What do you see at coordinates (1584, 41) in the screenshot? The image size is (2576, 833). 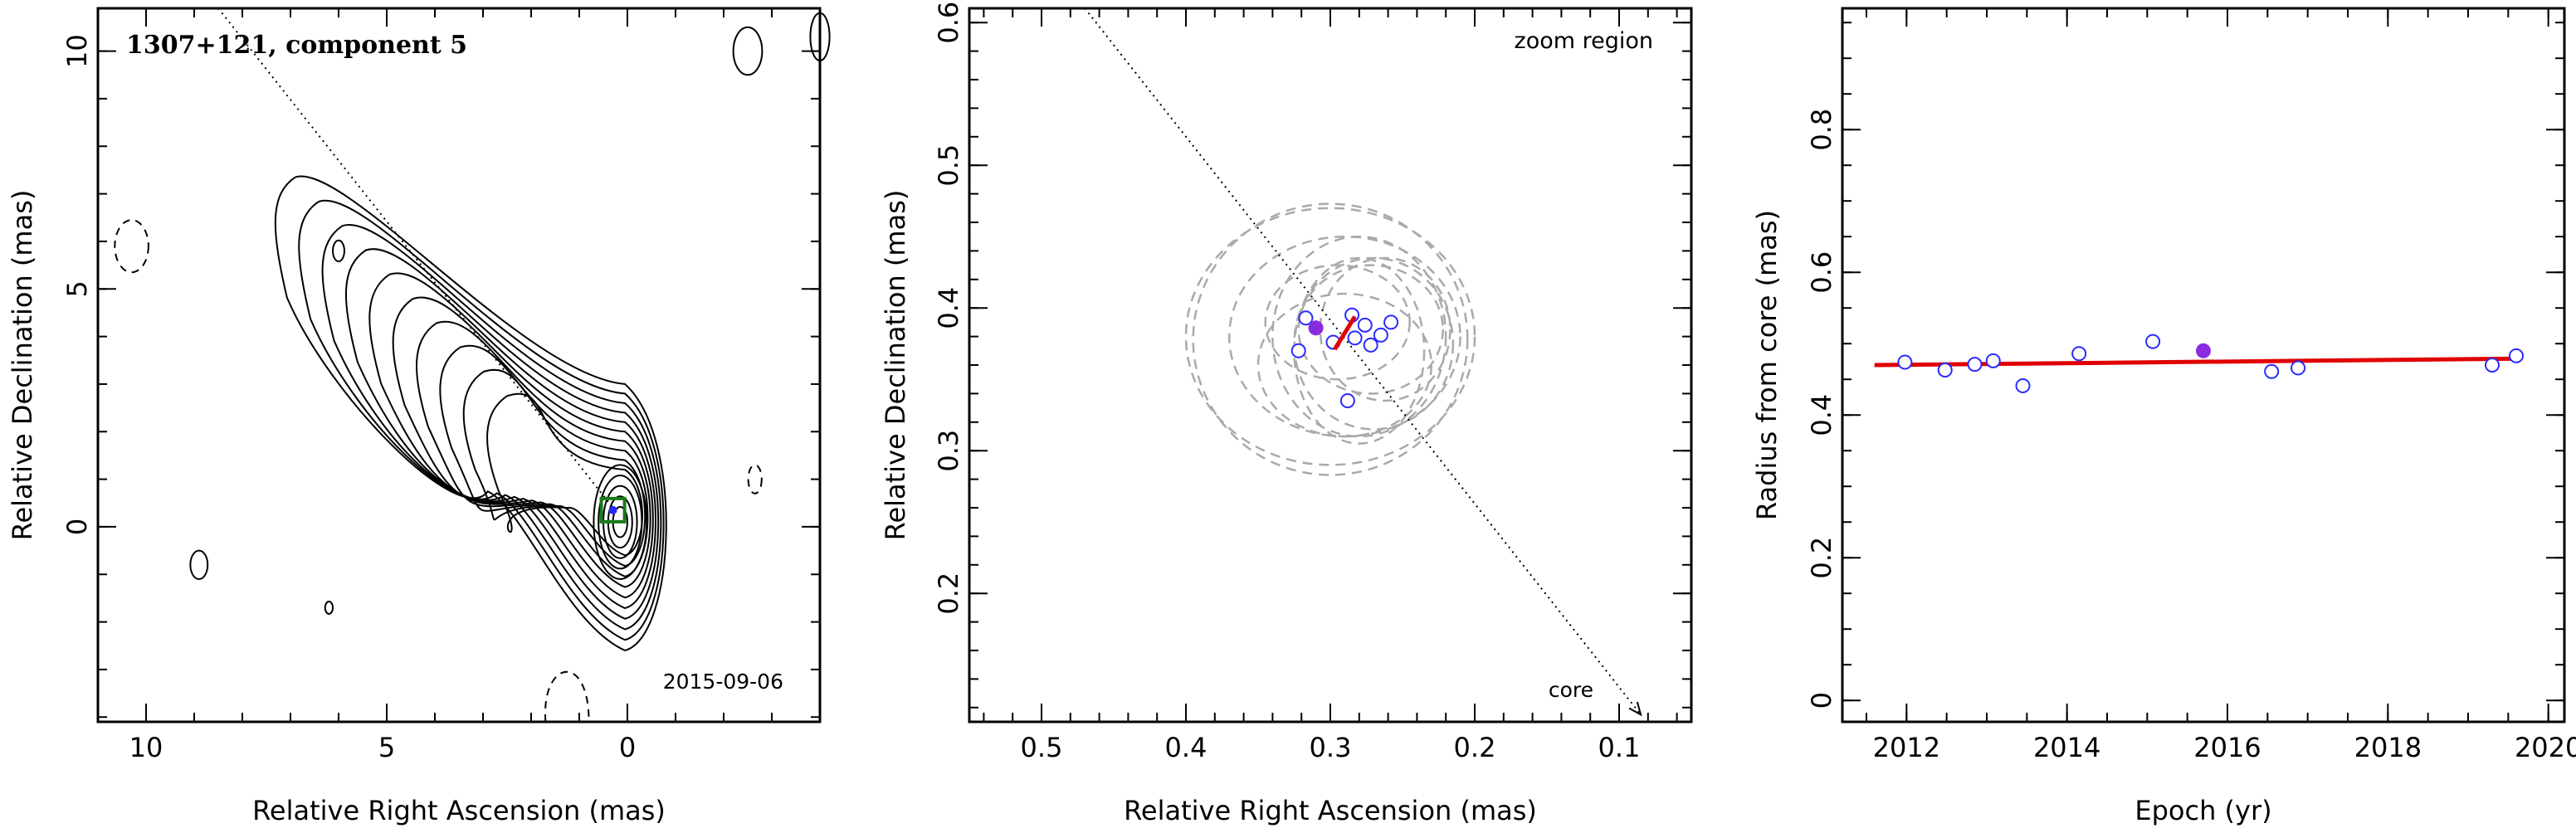 I see `zoom-region-label: zoom region` at bounding box center [1584, 41].